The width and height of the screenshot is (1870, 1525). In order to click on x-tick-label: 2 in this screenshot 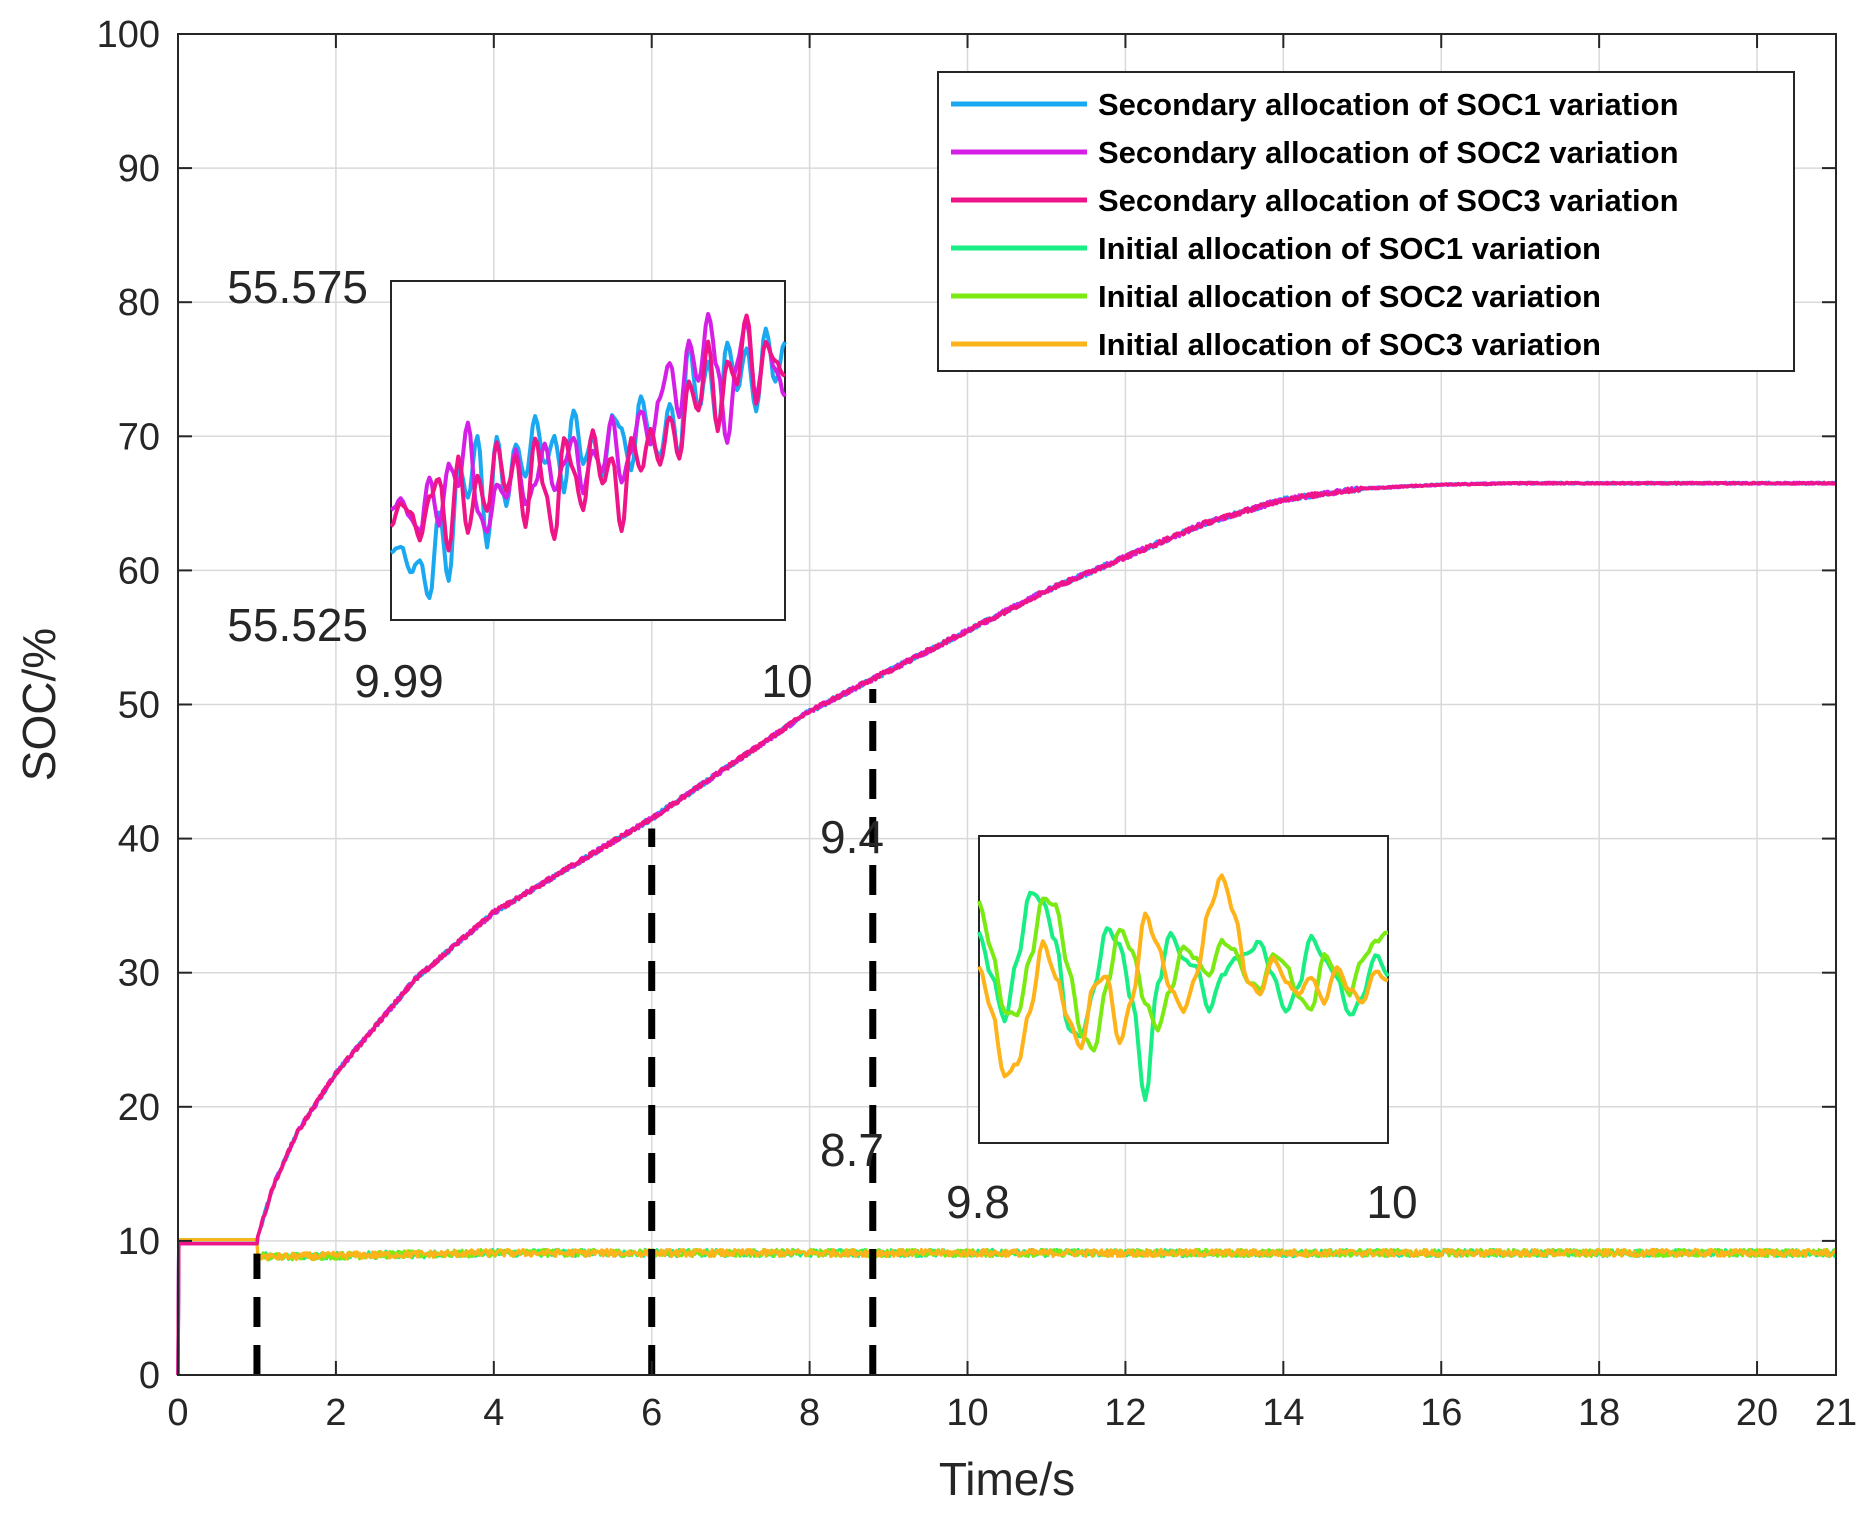, I will do `click(335, 1413)`.